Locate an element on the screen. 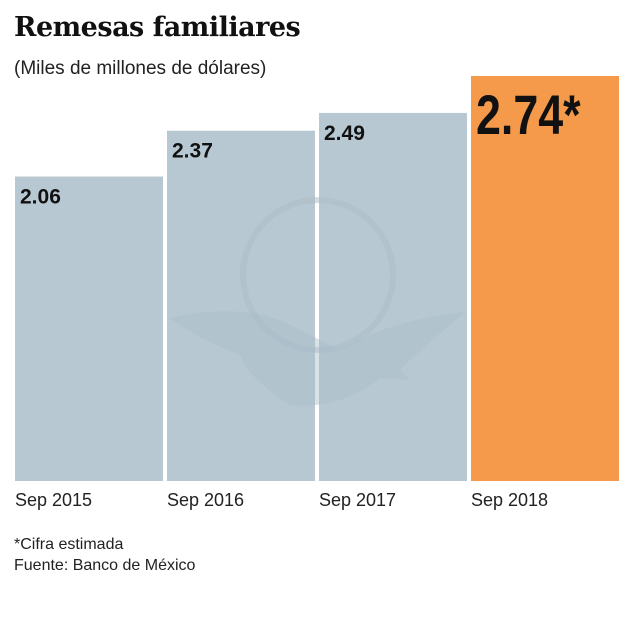  watermark-emblem-icon is located at coordinates (318, 275).